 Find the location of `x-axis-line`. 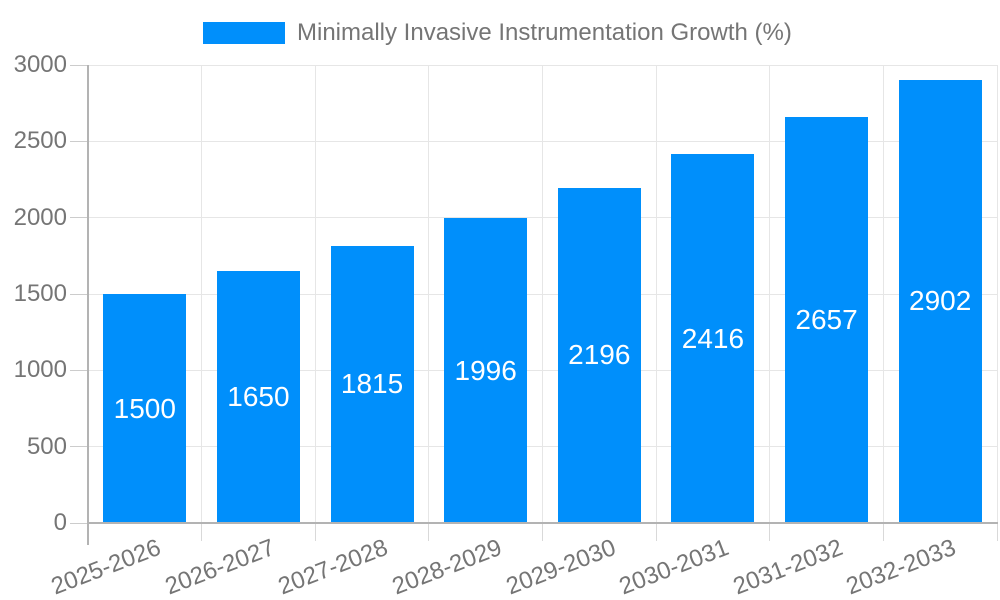

x-axis-line is located at coordinates (542, 523).